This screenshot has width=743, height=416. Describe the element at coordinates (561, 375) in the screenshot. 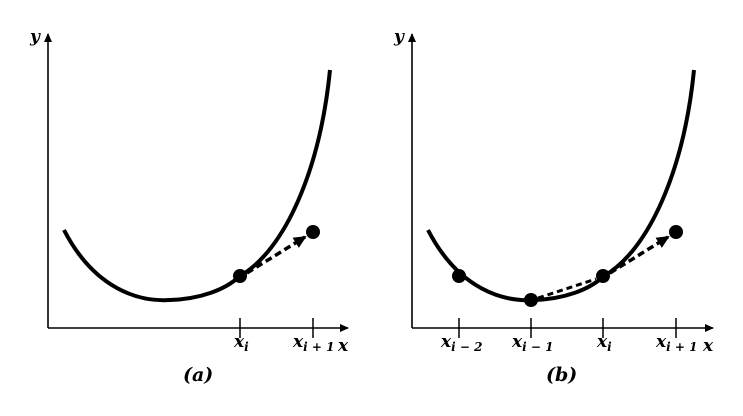

I see `panel-b-caption: (b)` at that location.